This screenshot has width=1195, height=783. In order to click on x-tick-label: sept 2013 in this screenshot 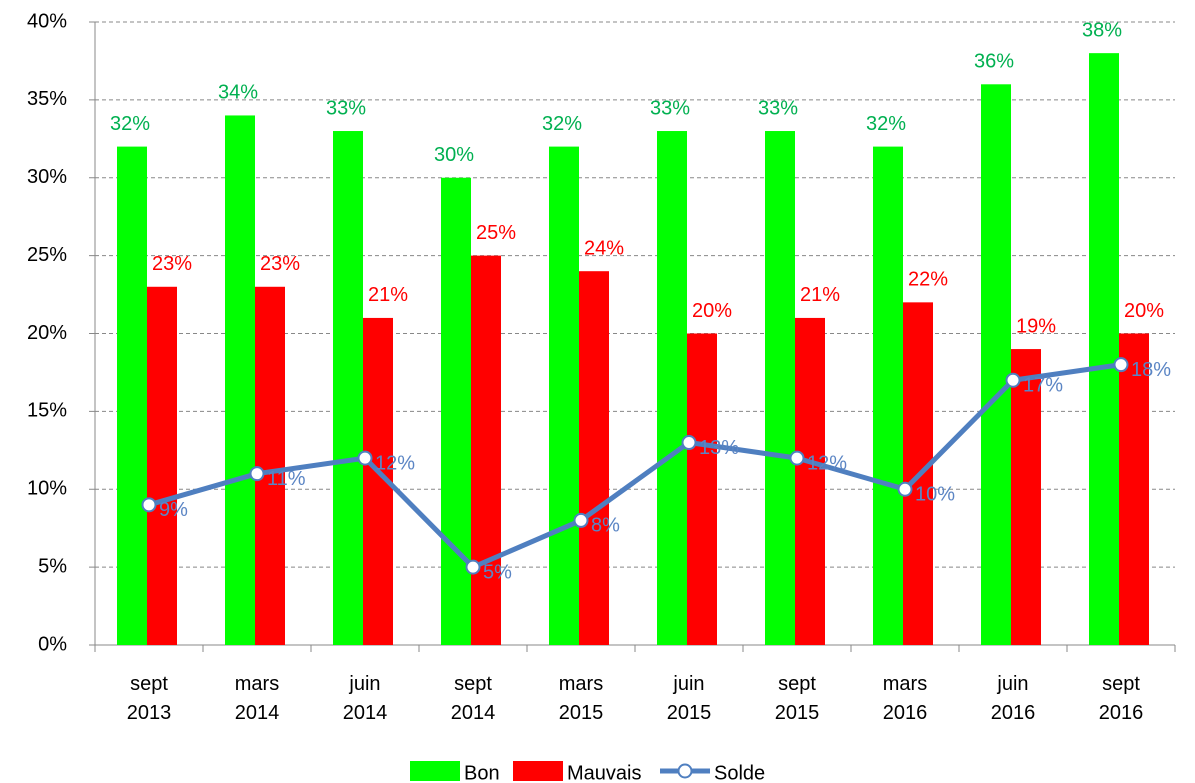, I will do `click(149, 698)`.